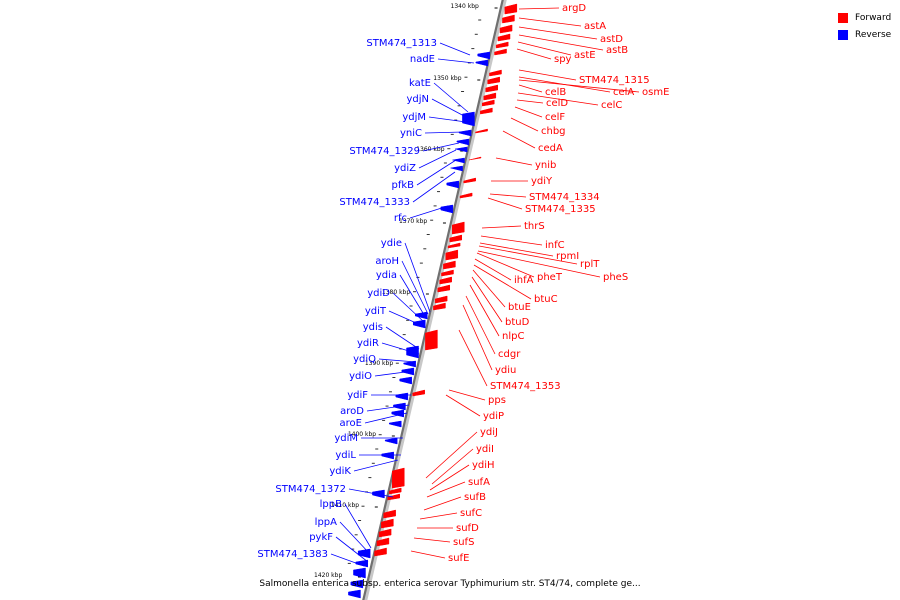 This screenshot has height=600, width=900. I want to click on forward-gene-label-astb: astB, so click(617, 50).